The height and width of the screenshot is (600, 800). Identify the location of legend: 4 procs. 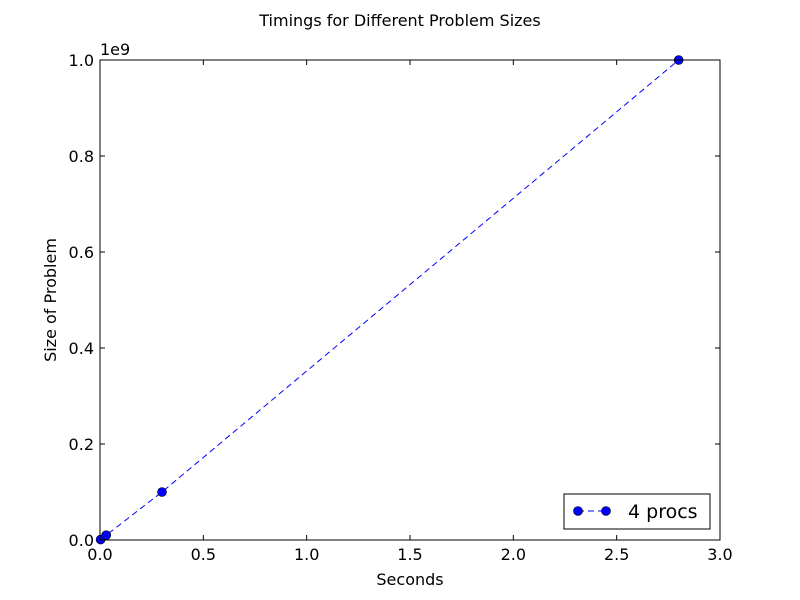
(637, 511).